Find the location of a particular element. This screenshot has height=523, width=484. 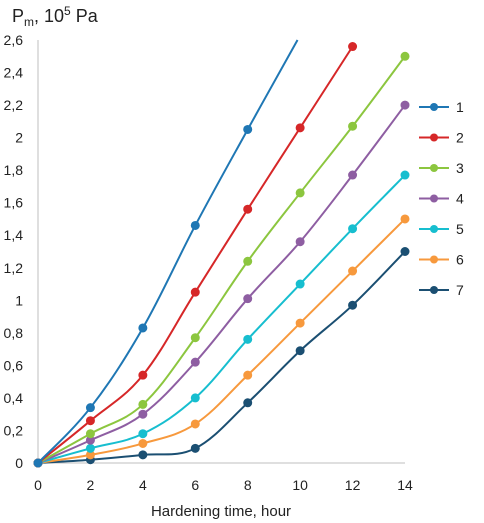

x-tick-label: 0 is located at coordinates (38, 485).